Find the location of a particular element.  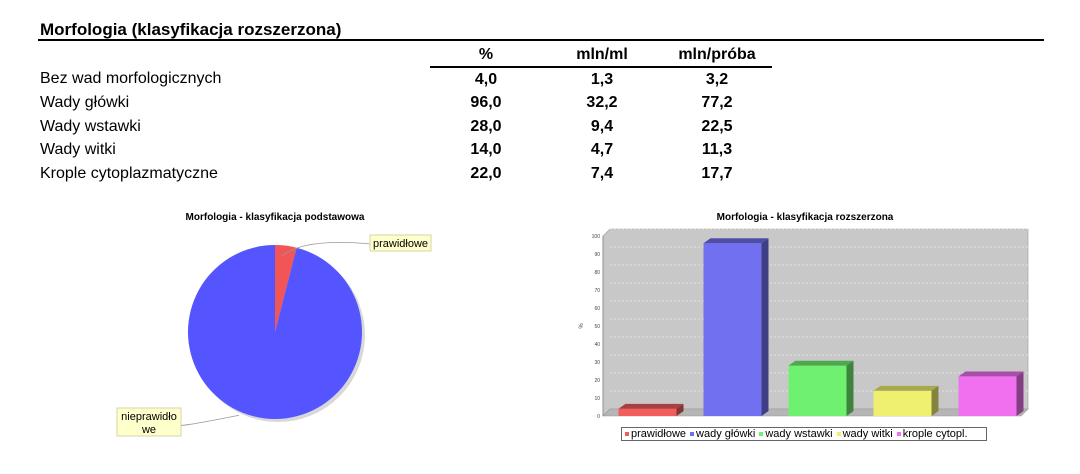

row-label: Wady wstawki is located at coordinates (90, 126).